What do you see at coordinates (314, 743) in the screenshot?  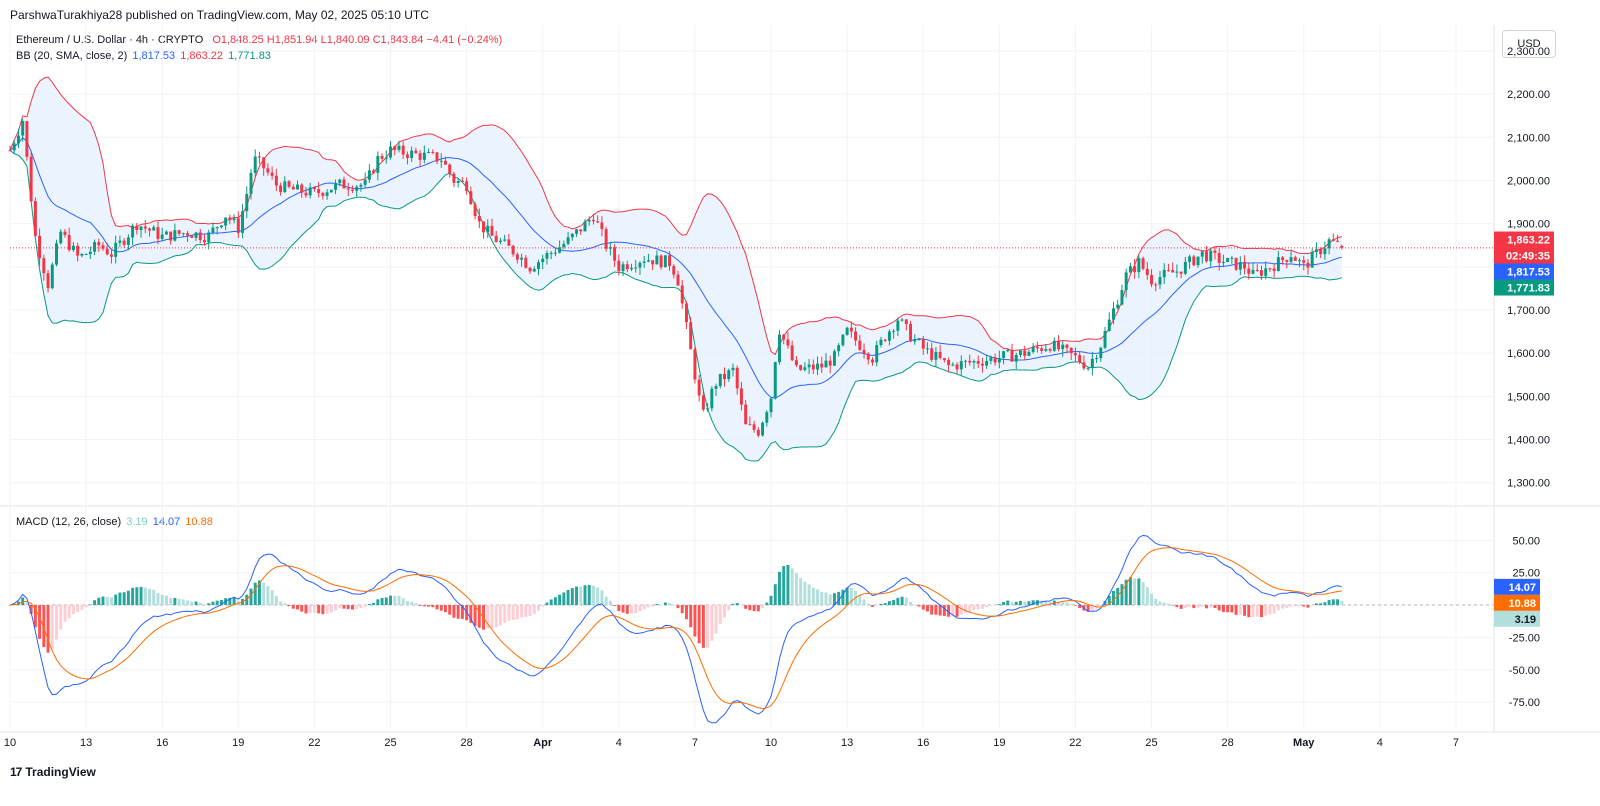 I see `time-tick-label: 22` at bounding box center [314, 743].